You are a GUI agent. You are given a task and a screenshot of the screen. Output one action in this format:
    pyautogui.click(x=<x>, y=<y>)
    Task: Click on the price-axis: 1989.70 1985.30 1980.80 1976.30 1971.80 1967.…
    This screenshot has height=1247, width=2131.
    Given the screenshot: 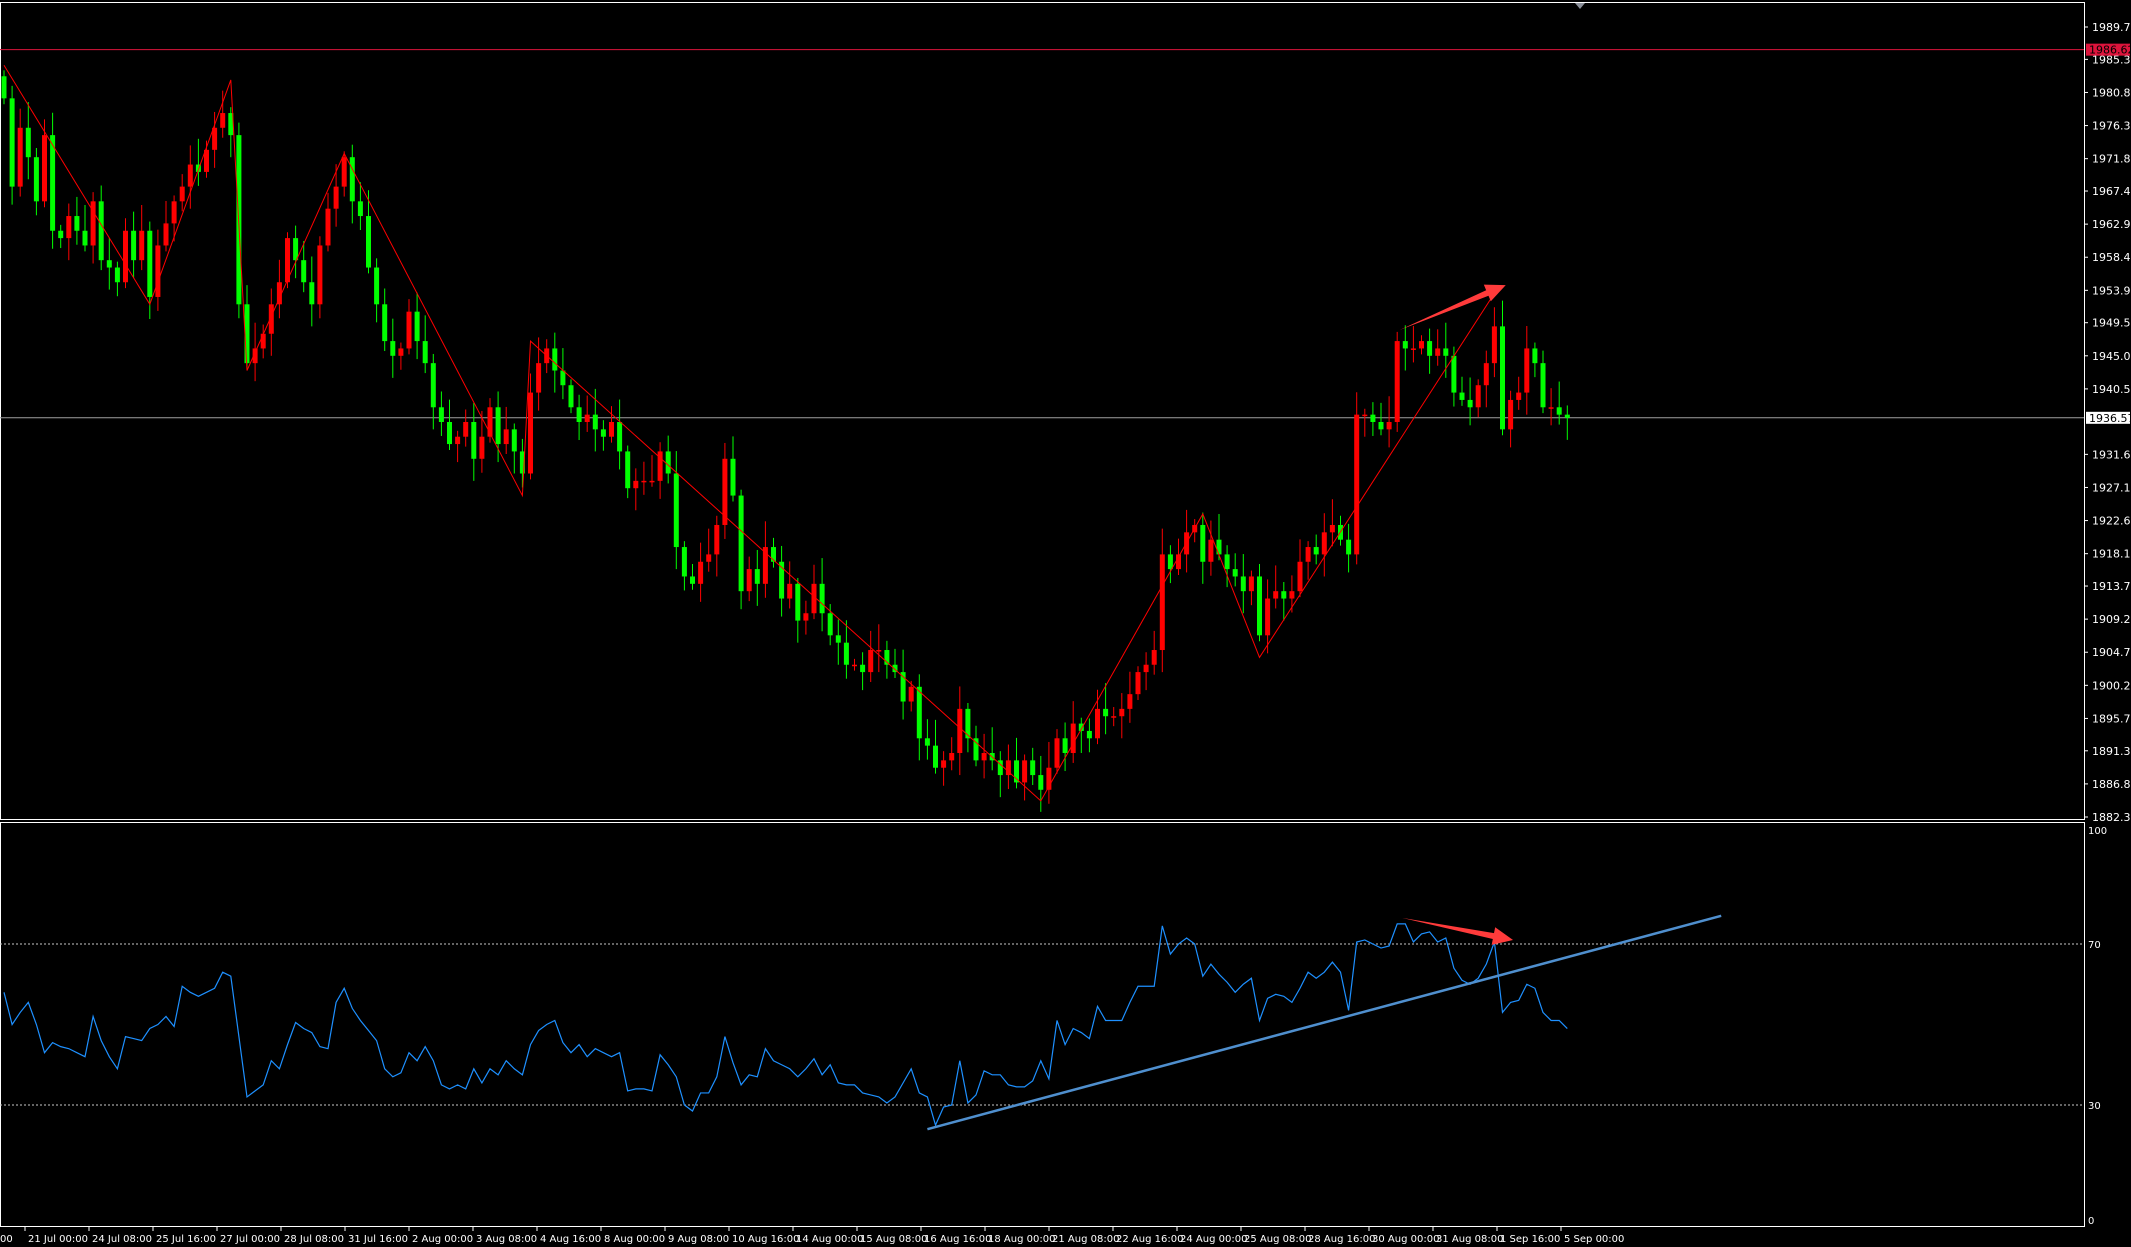 What is the action you would take?
    pyautogui.click(x=2107, y=422)
    